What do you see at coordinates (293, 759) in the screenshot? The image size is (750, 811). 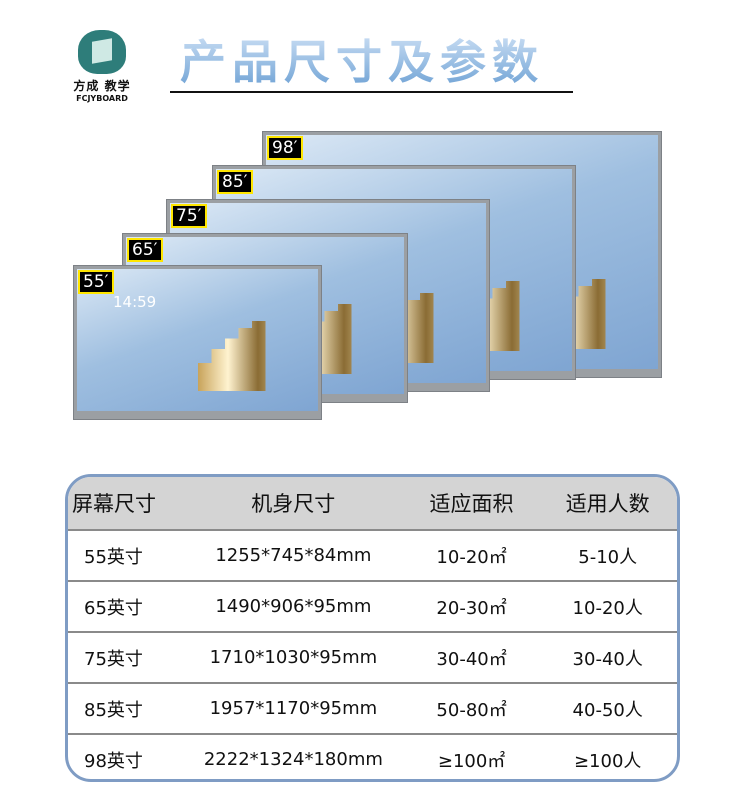 I see `table-cell: 2222*1324*180mm` at bounding box center [293, 759].